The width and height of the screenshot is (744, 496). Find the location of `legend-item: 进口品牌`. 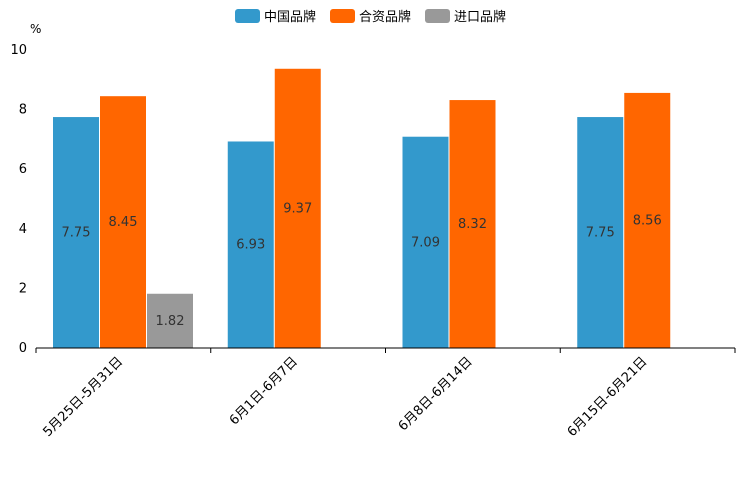

legend-item: 进口品牌 is located at coordinates (465, 17).